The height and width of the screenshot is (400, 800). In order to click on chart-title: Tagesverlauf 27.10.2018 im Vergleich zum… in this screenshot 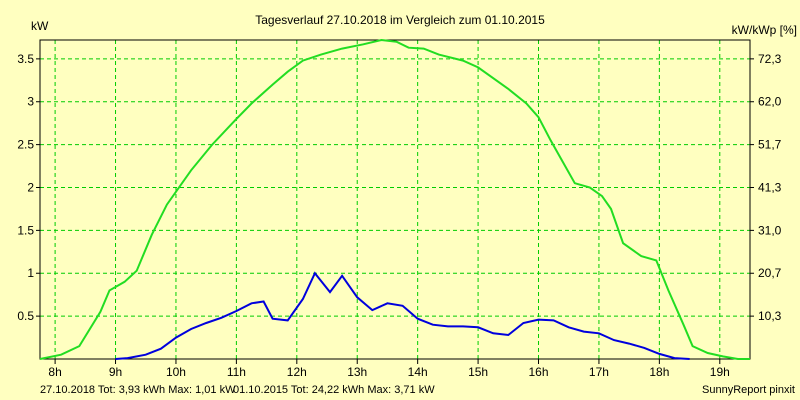, I will do `click(400, 20)`.